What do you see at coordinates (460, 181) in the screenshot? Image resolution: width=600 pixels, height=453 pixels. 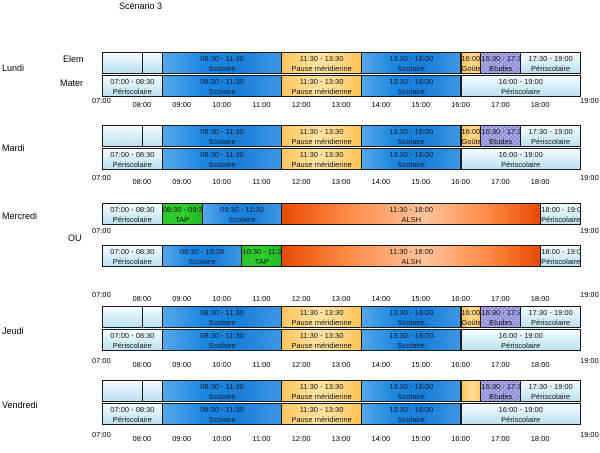 I see `axis-tick-label: 16:00` at bounding box center [460, 181].